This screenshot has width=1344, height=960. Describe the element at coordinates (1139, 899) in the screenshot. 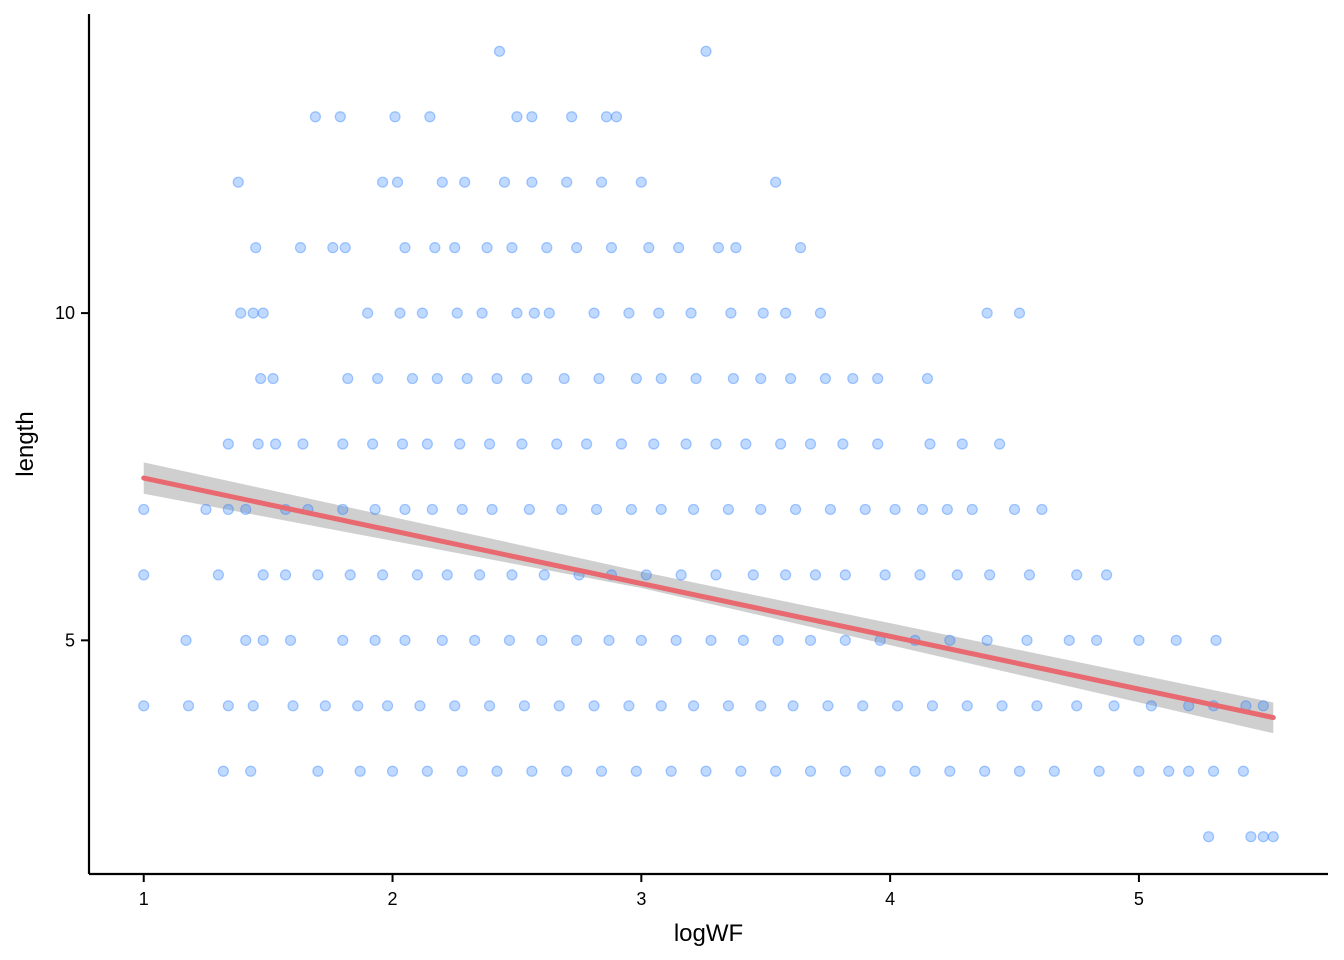

I see `x-tick-label: 5` at that location.